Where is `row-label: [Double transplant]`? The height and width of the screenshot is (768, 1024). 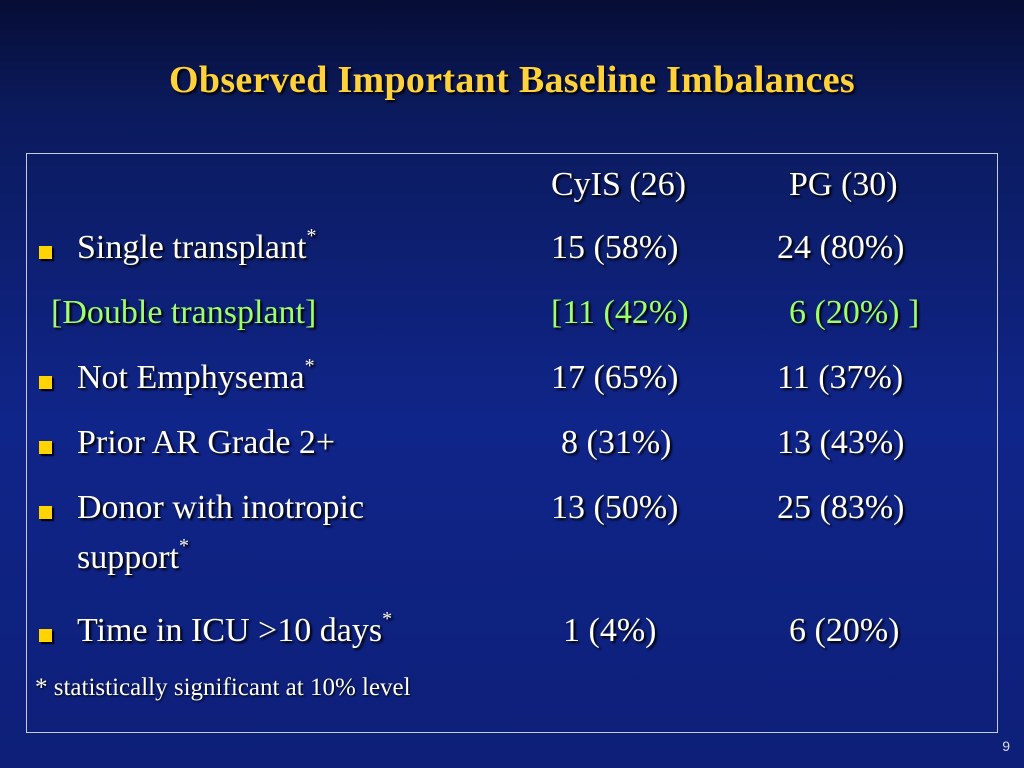
row-label: [Double transplant] is located at coordinates (184, 312).